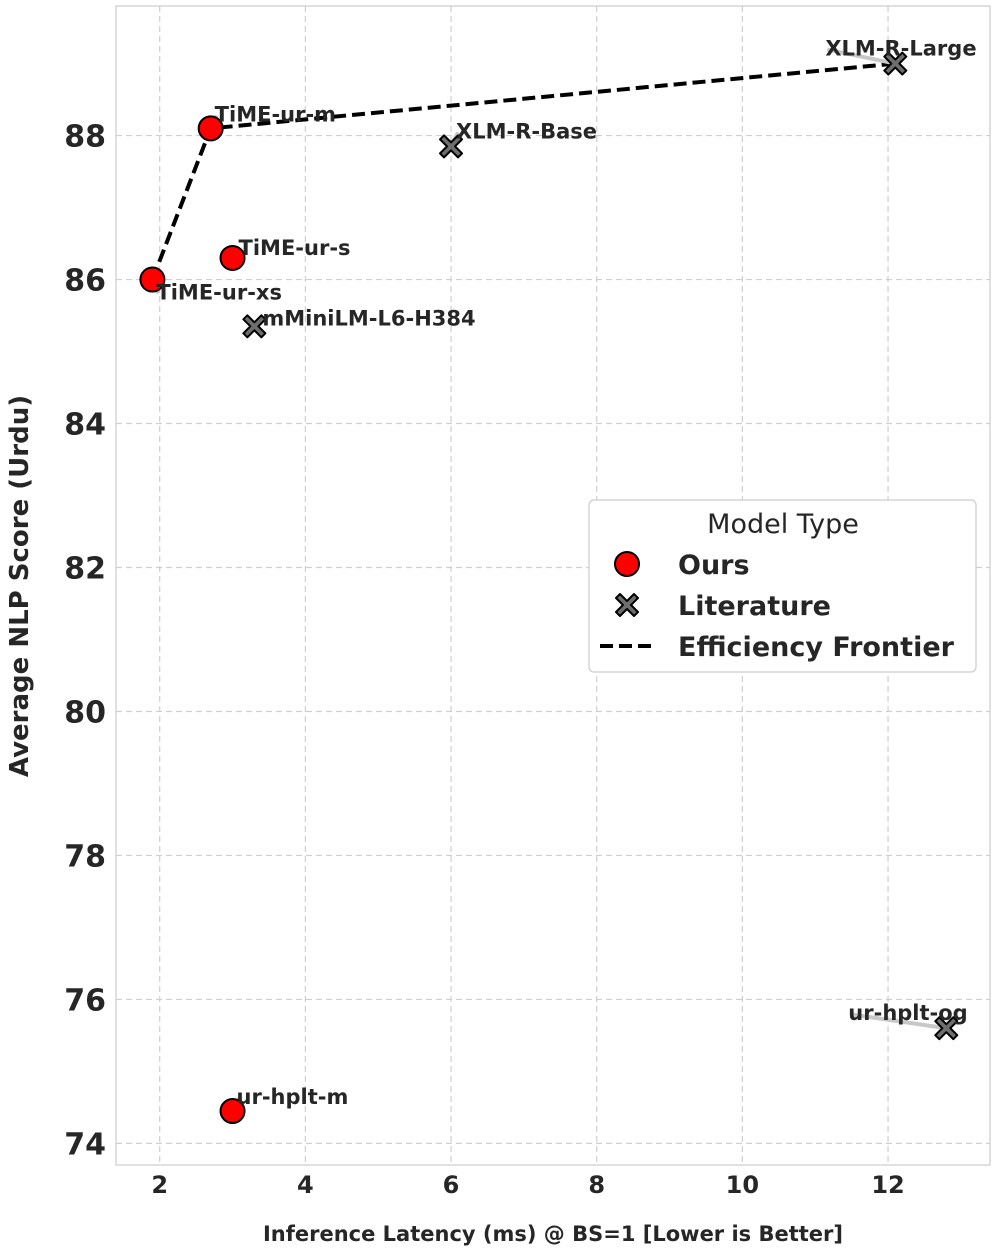 This screenshot has height=1252, width=997. Describe the element at coordinates (526, 131) in the screenshot. I see `point-label-xlm-r-base: XLM-R-Base` at that location.